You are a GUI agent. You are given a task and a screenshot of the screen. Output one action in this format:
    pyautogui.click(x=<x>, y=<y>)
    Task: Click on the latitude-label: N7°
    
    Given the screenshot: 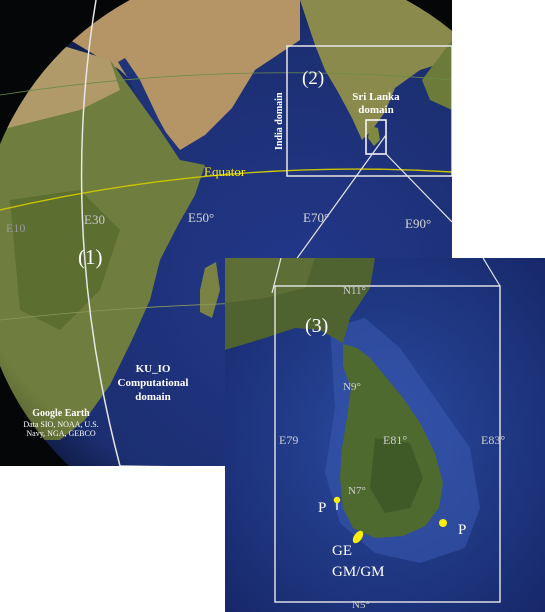 What is the action you would take?
    pyautogui.click(x=357, y=491)
    